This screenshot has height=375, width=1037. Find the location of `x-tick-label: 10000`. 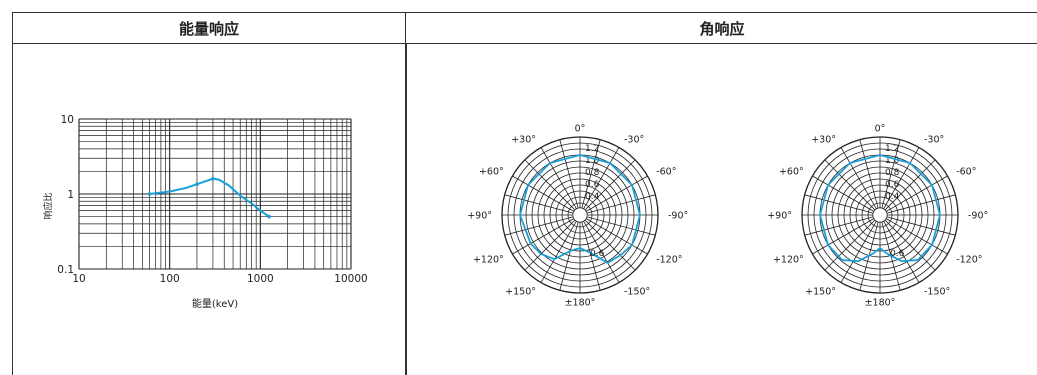

x-tick-label: 10000 is located at coordinates (350, 279).